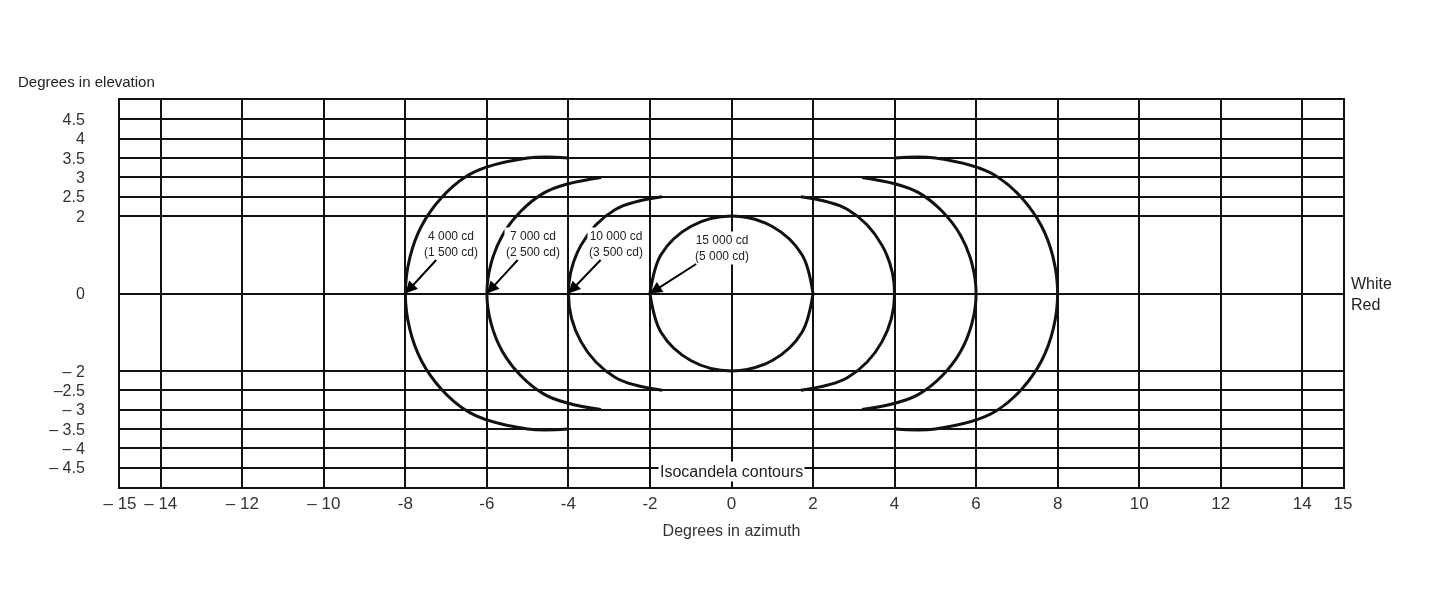  What do you see at coordinates (242, 504) in the screenshot?
I see `x-tick-label: – 12` at bounding box center [242, 504].